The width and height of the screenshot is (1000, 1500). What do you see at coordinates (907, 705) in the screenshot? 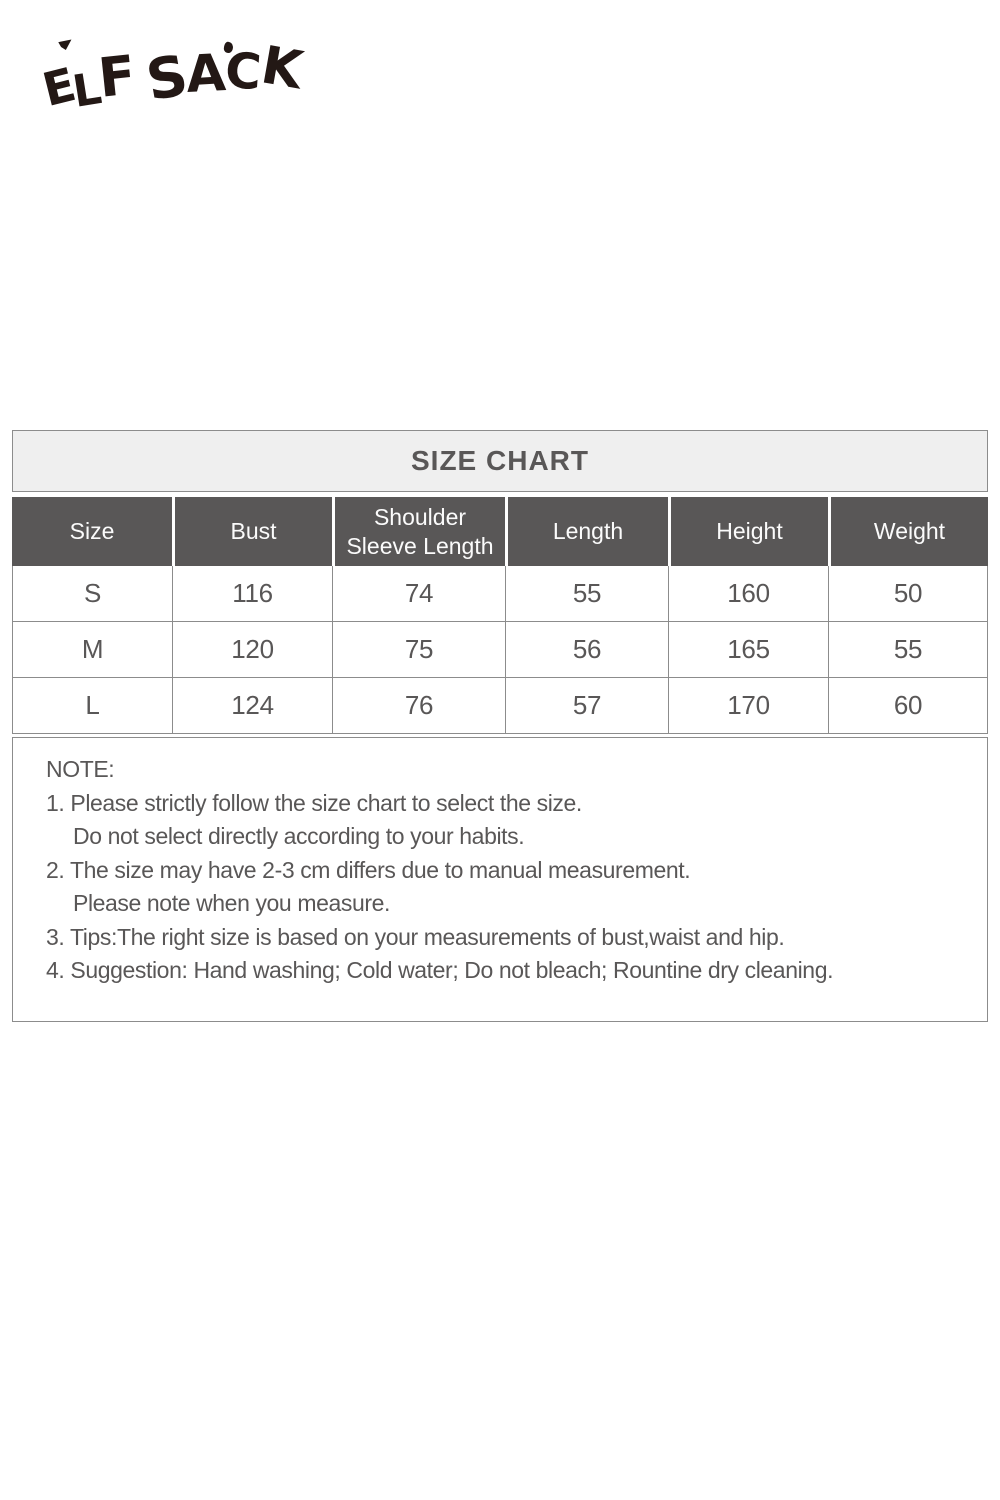
I see `cell-weight: 60` at bounding box center [907, 705].